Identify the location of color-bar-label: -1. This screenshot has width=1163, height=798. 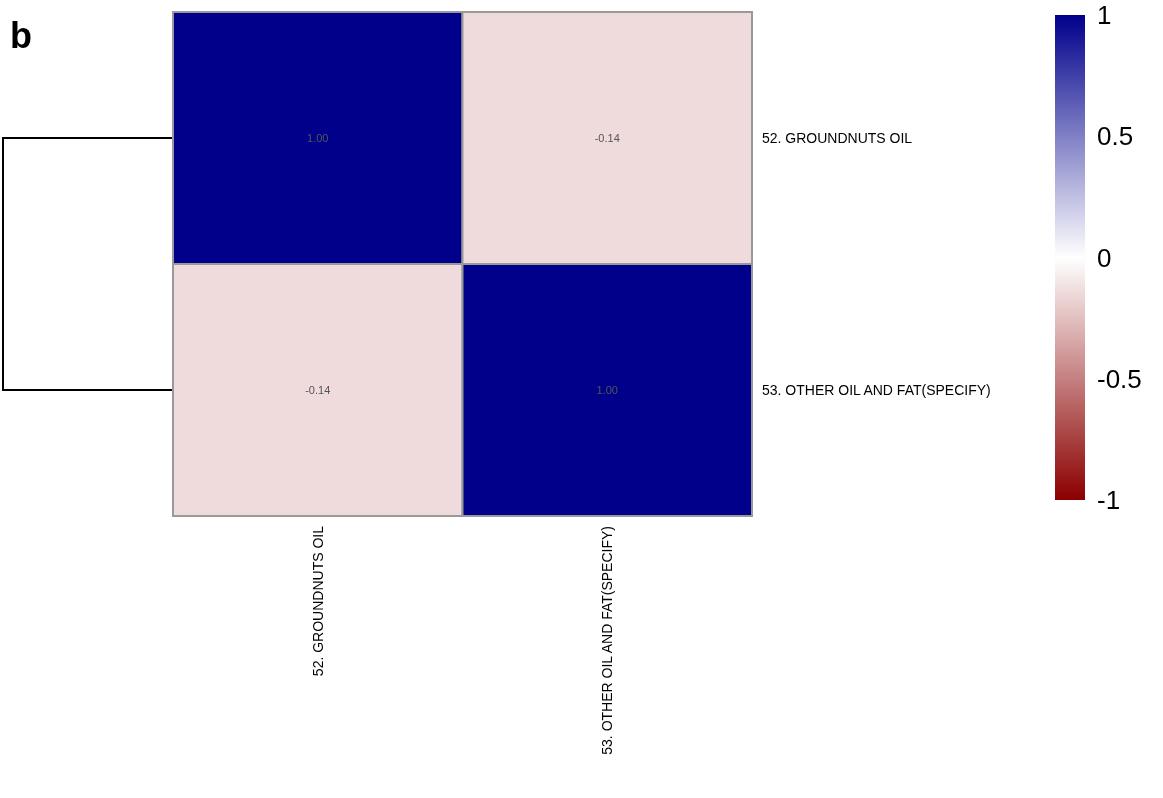
(1109, 500).